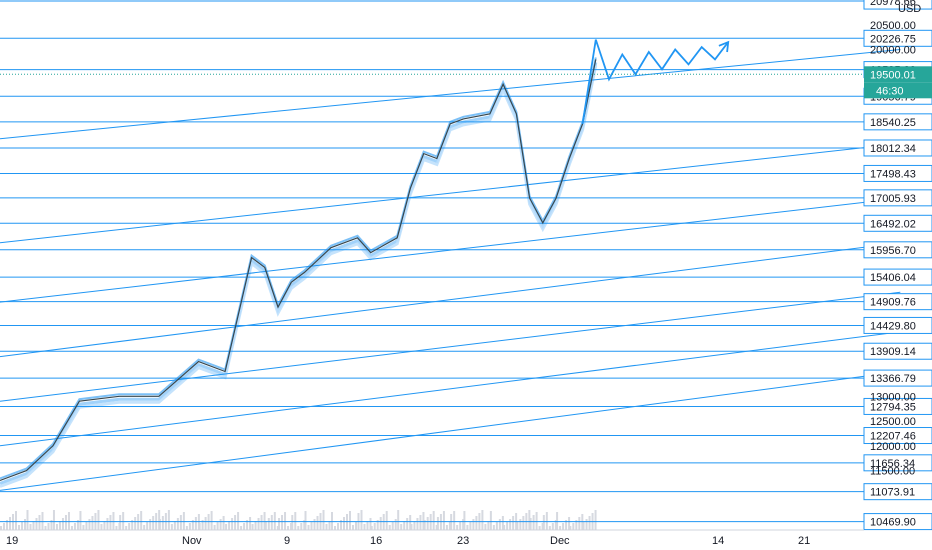 The width and height of the screenshot is (932, 550). Describe the element at coordinates (560, 541) in the screenshot. I see `time-axis-tick: Dec` at that location.